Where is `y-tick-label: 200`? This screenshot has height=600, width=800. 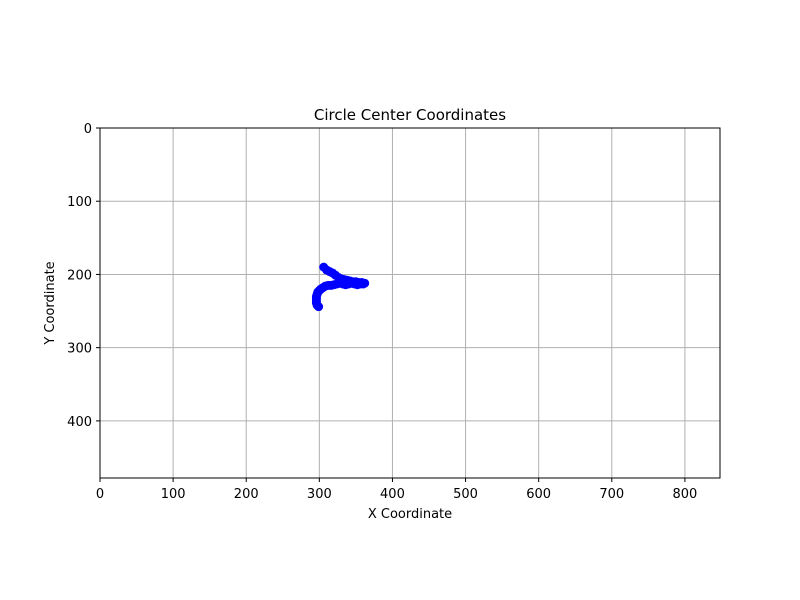
y-tick-label: 200 is located at coordinates (79, 275).